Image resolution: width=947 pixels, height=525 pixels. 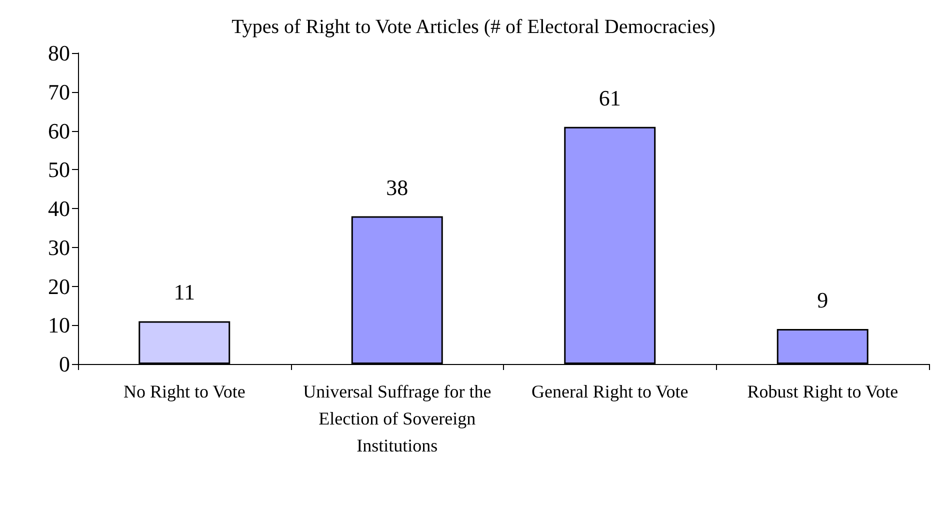 I want to click on x-tick-label: Robust Right to Vote, so click(x=822, y=392).